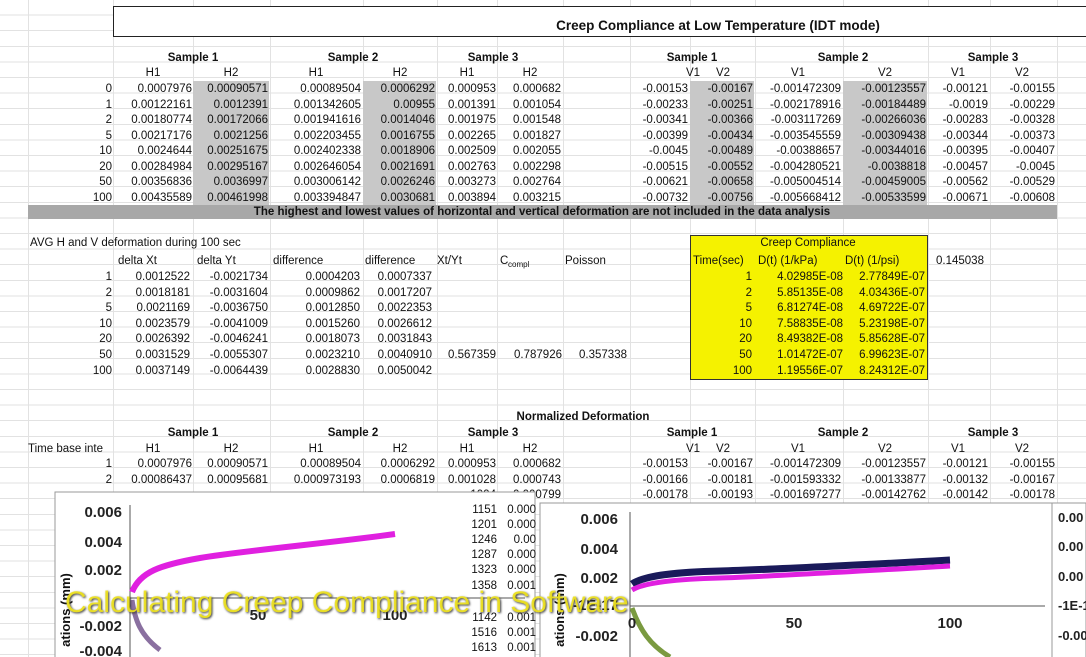  Describe the element at coordinates (892, 339) in the screenshot. I see `cell: 5.85628E-07` at that location.